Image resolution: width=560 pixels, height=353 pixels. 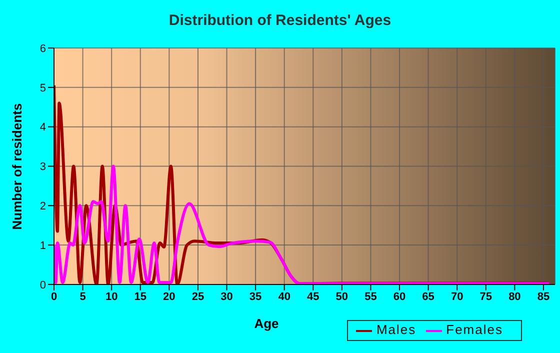 I want to click on legend-label: Females, so click(x=474, y=330).